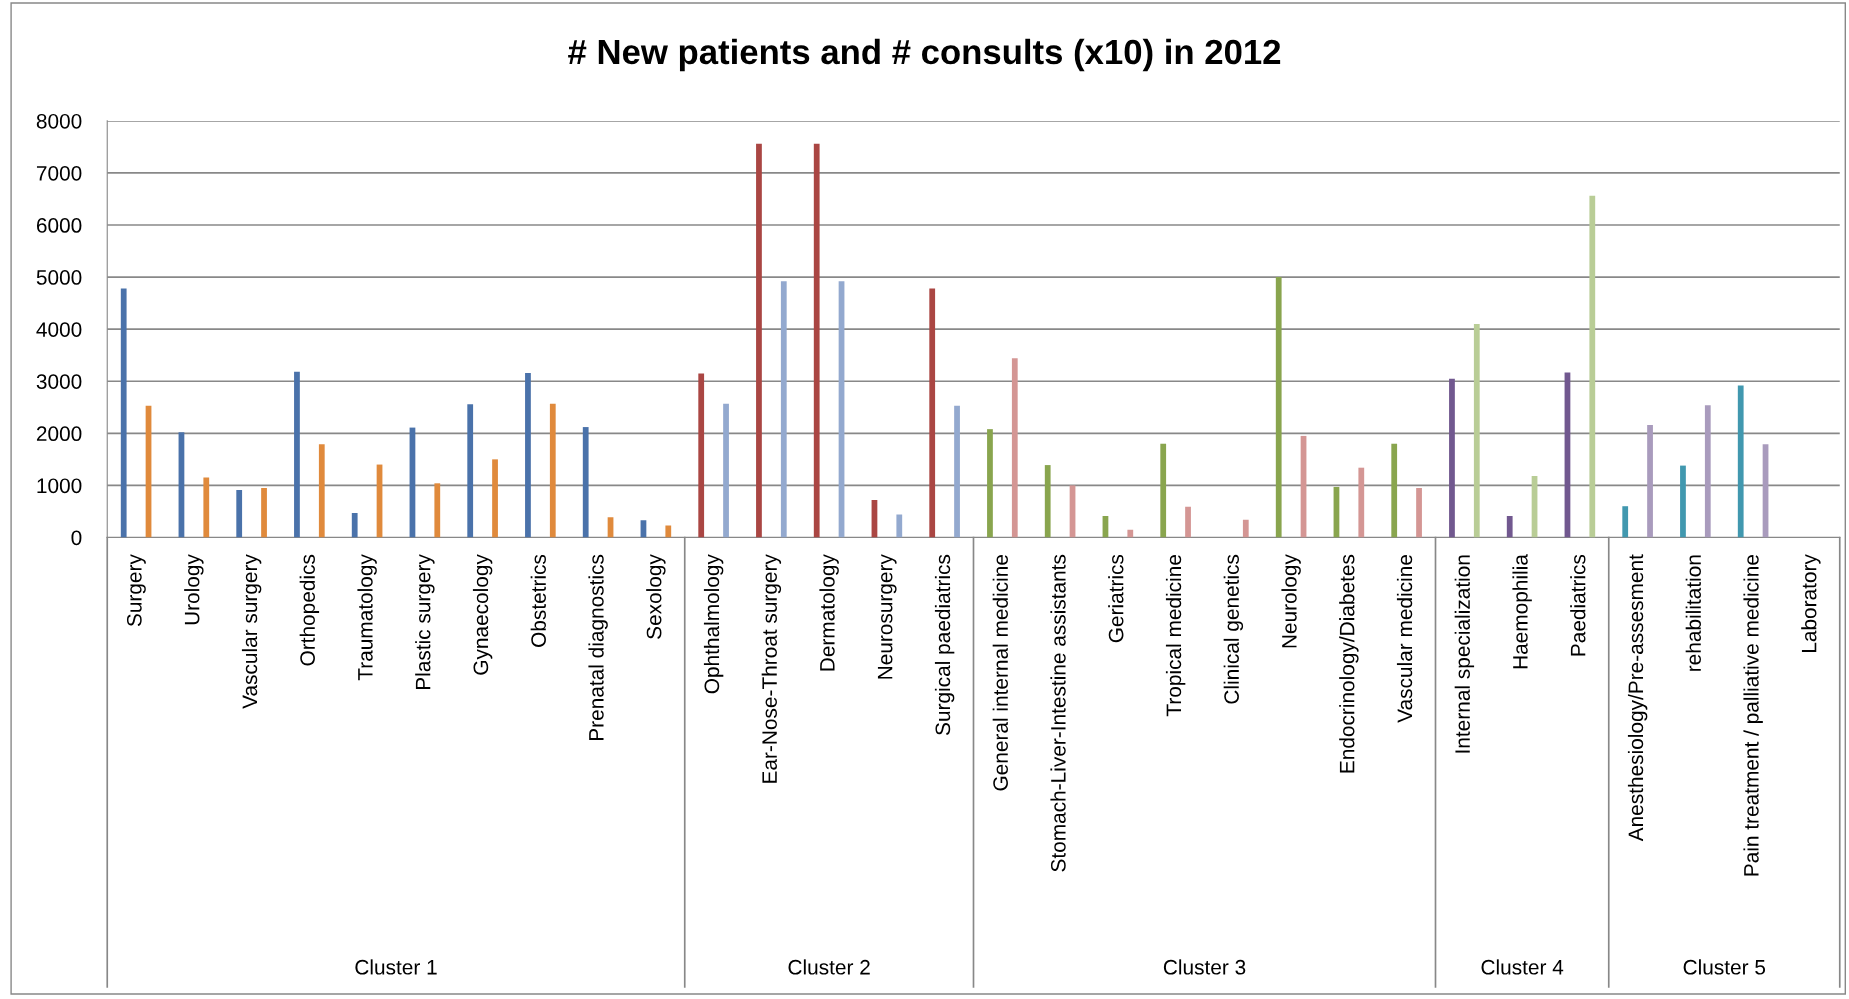 This screenshot has width=1849, height=999. What do you see at coordinates (1811, 603) in the screenshot?
I see `x-tick-label: Laboratory` at bounding box center [1811, 603].